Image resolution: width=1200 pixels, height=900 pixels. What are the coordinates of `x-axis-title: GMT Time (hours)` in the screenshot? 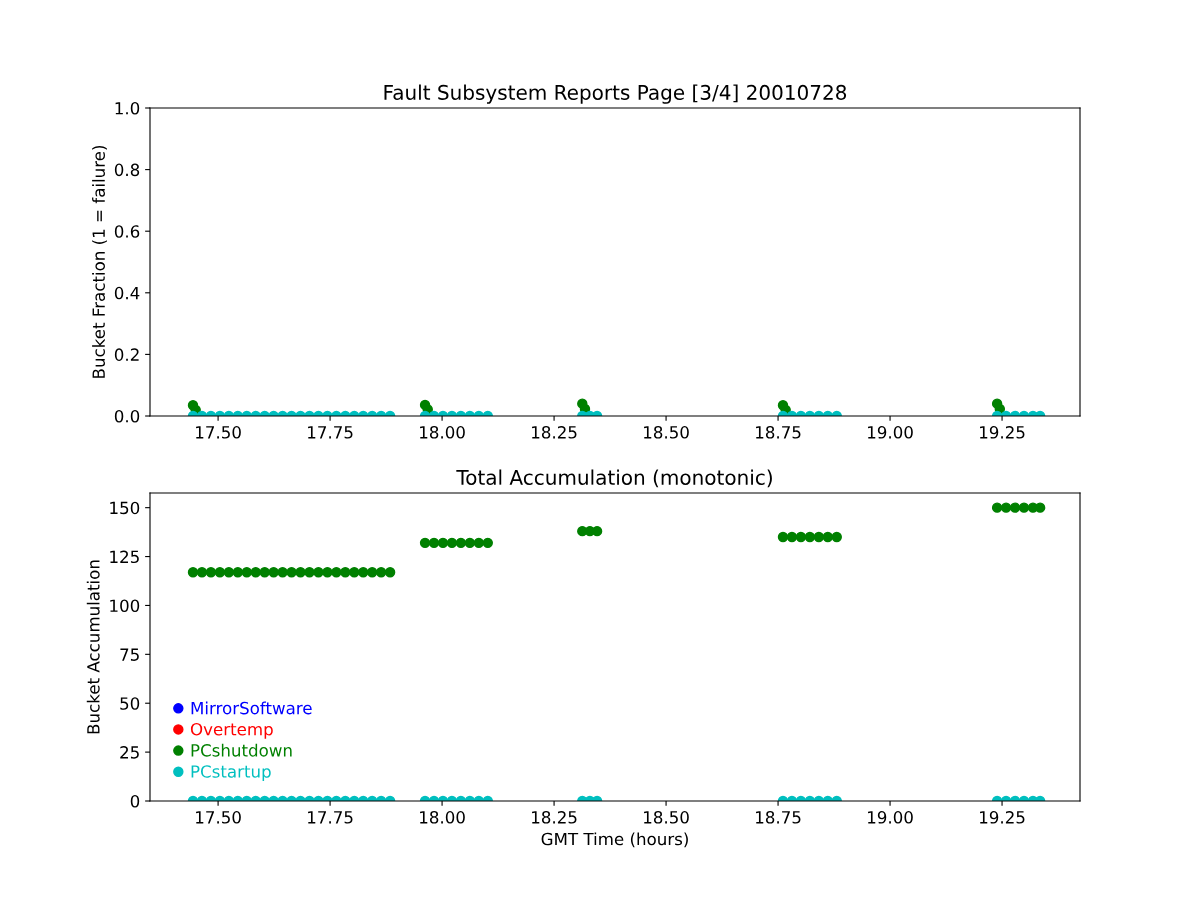 It's located at (614, 840).